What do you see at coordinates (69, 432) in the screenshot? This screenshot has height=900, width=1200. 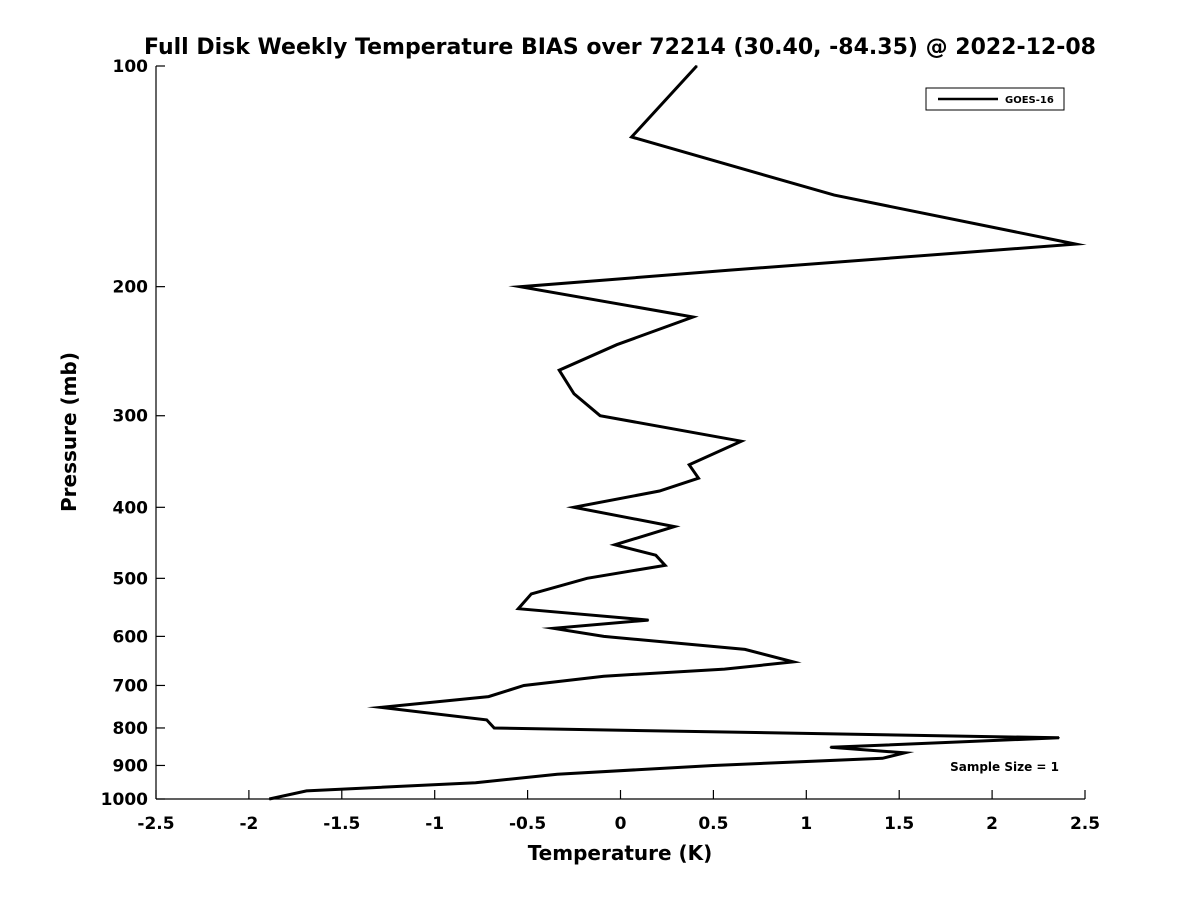 I see `y-axis-label: Pressure (mb)` at bounding box center [69, 432].